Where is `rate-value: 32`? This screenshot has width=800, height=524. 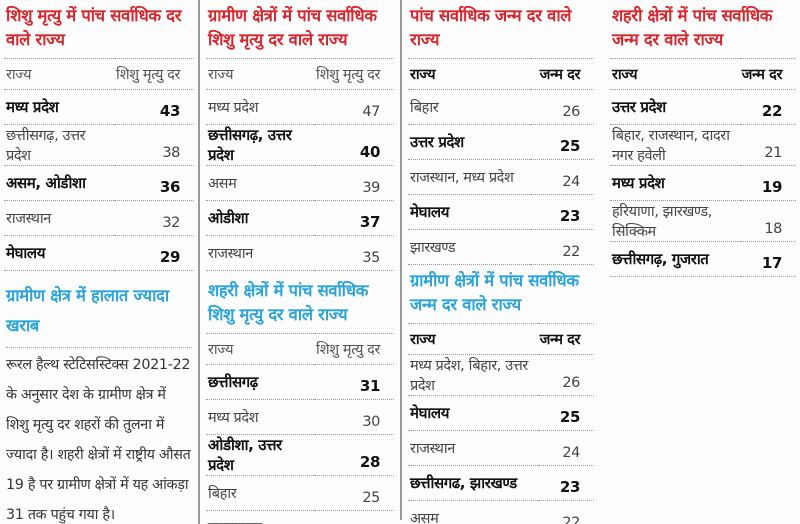
rate-value: 32 is located at coordinates (153, 218).